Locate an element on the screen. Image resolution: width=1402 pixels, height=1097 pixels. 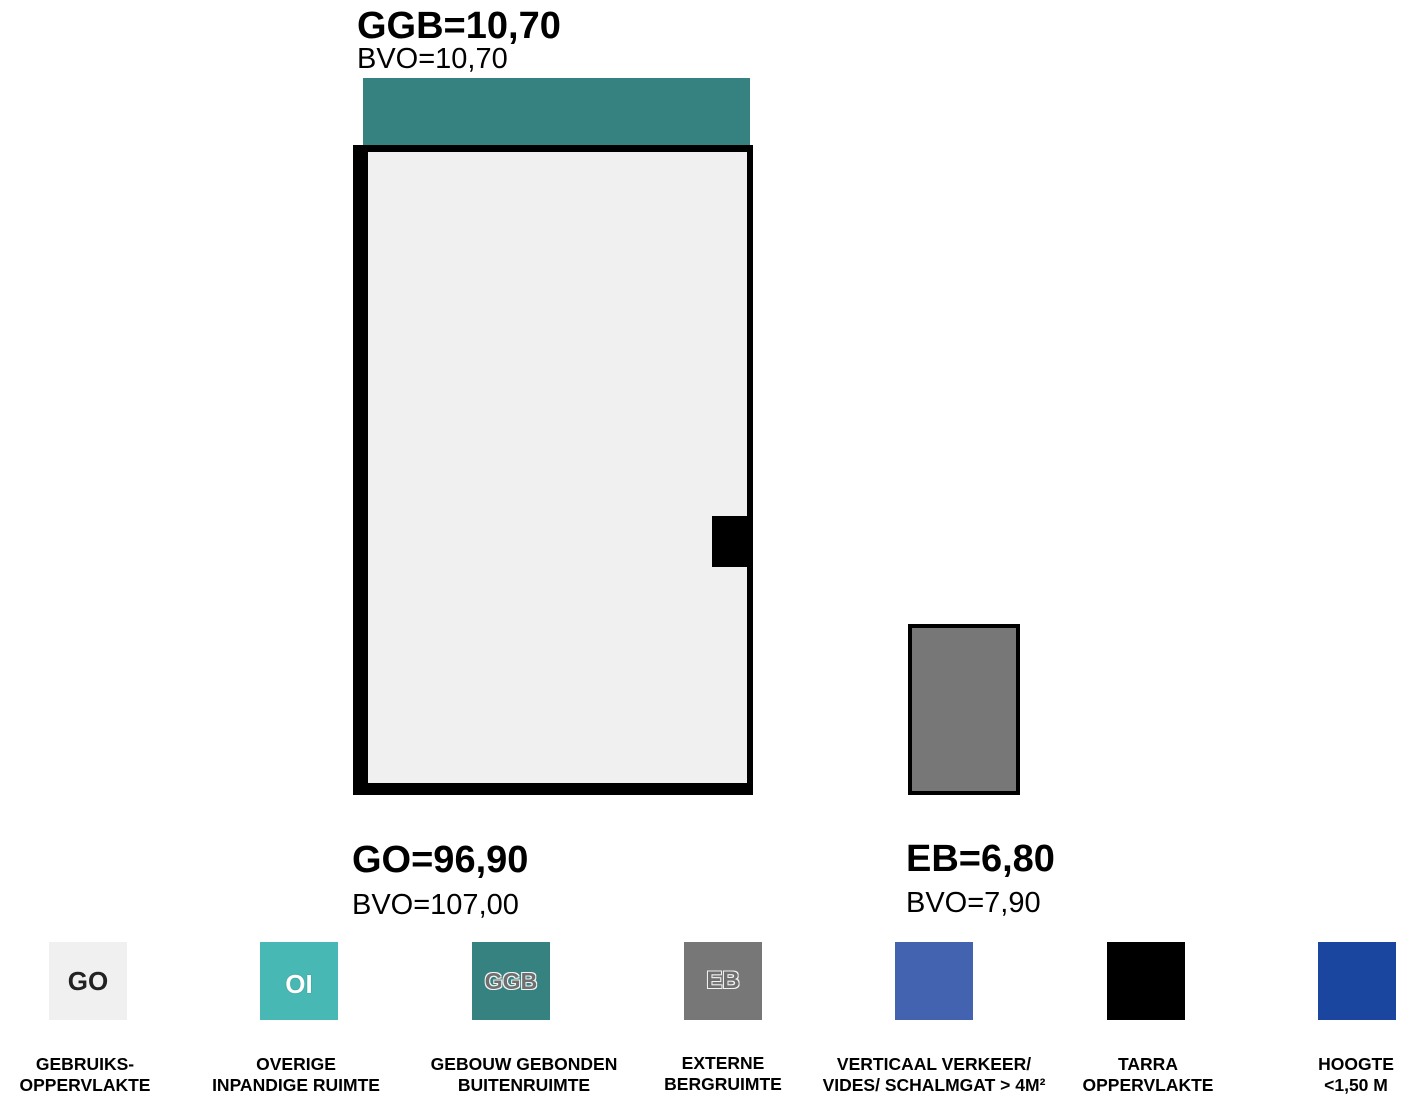
legend-caption-eb: EXTERNE BERGRUIMTE is located at coordinates (723, 1074).